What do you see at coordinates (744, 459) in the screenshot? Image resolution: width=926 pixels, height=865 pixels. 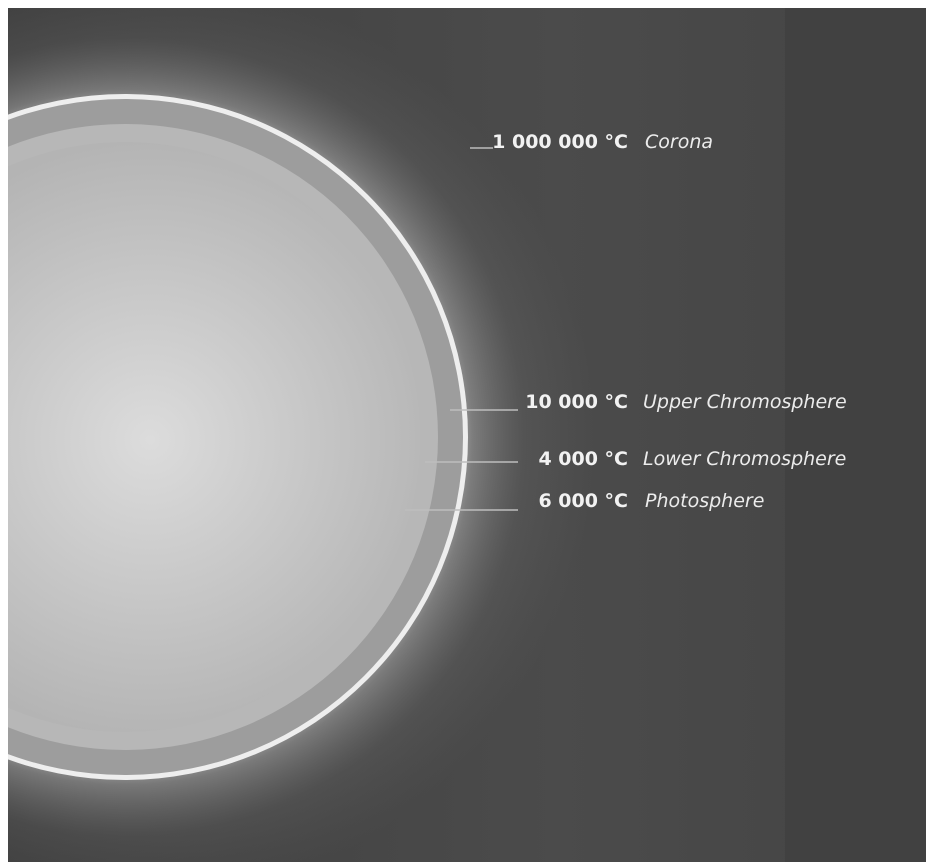 I see `layer-name: Lower Chromosphere` at bounding box center [744, 459].